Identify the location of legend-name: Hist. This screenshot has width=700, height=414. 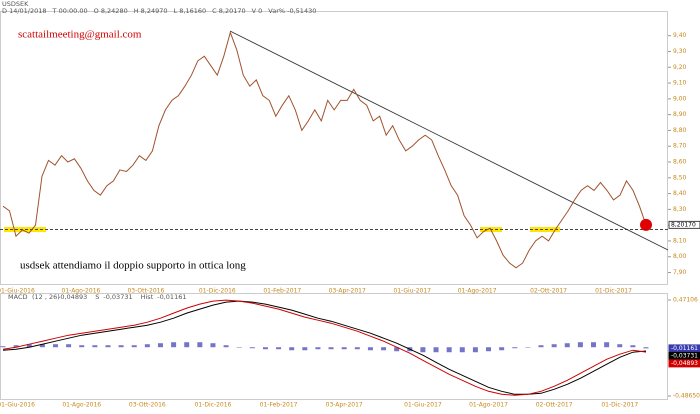
(147, 297).